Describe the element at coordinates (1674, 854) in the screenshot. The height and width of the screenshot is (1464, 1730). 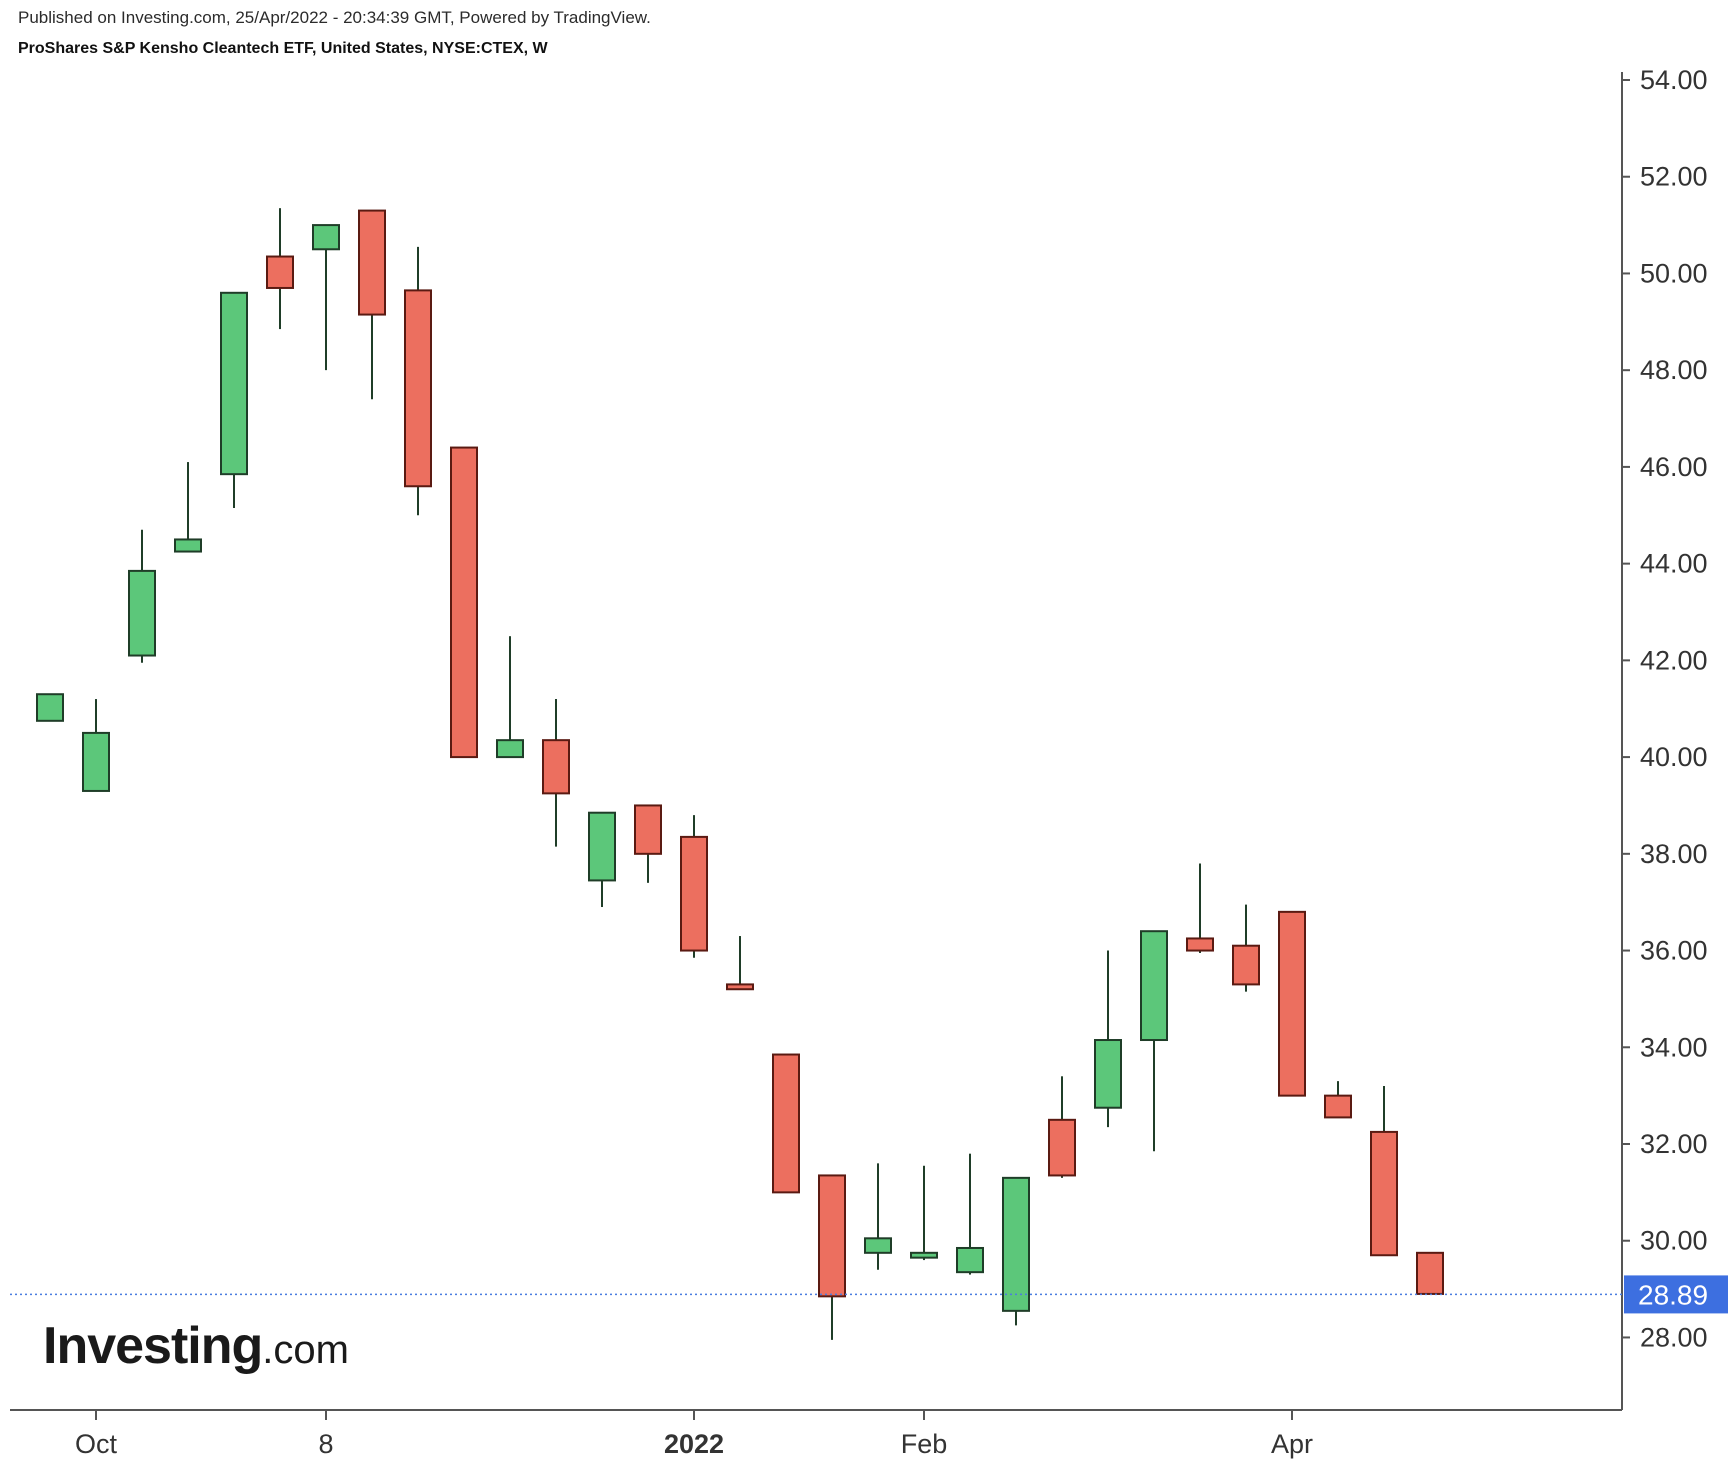
I see `y-tick-label: 38.00` at that location.